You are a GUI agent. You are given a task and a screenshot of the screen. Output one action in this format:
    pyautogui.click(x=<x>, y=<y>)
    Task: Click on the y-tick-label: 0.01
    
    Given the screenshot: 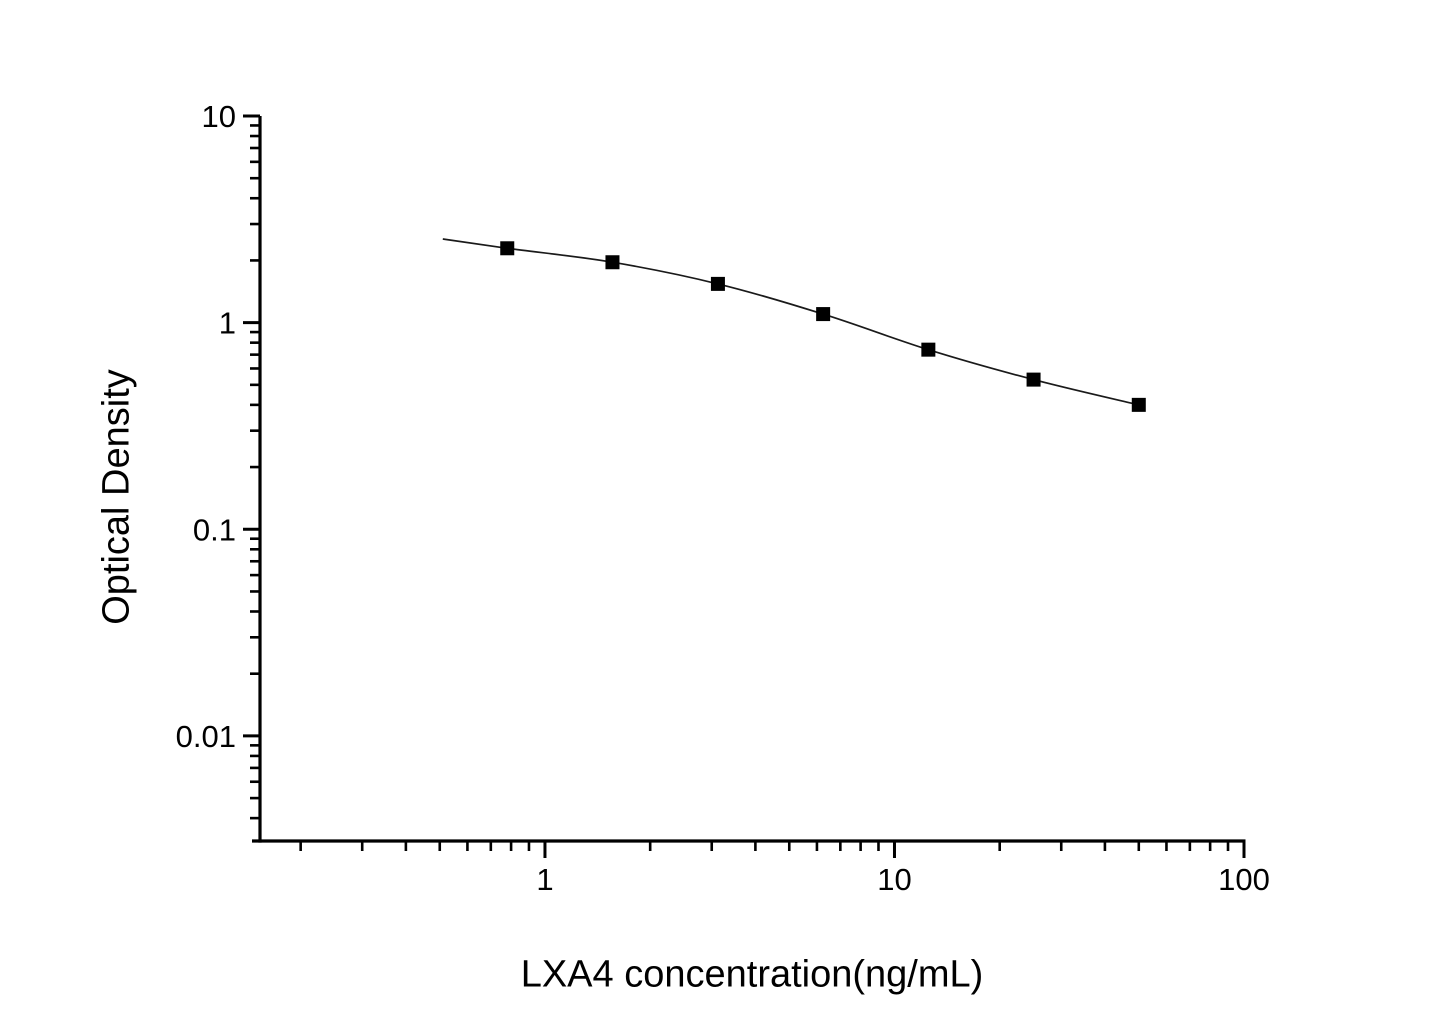 What is the action you would take?
    pyautogui.click(x=206, y=736)
    